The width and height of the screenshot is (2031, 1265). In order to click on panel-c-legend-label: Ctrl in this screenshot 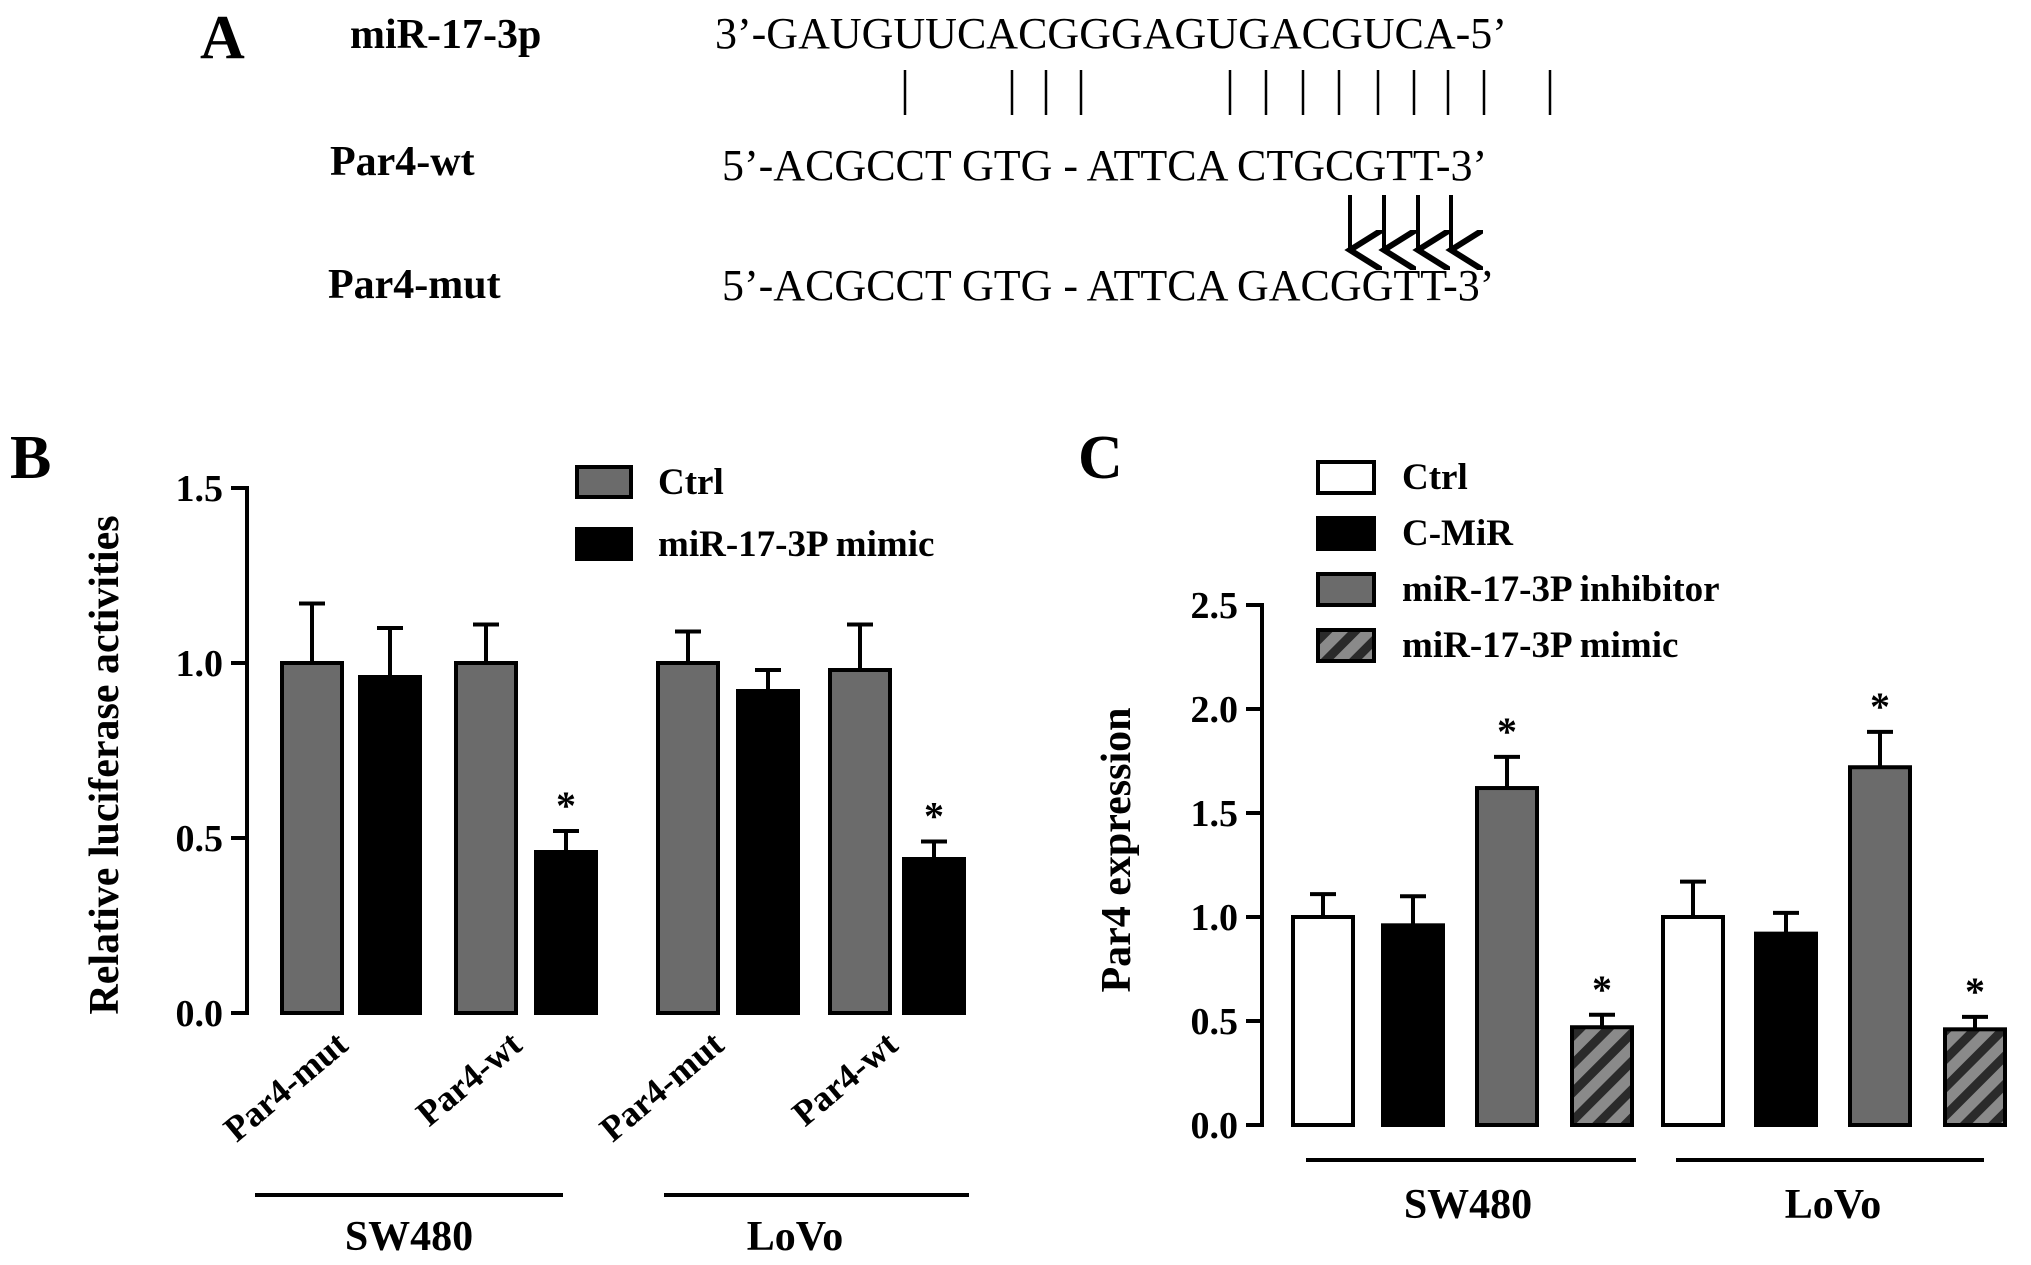, I will do `click(1435, 477)`.